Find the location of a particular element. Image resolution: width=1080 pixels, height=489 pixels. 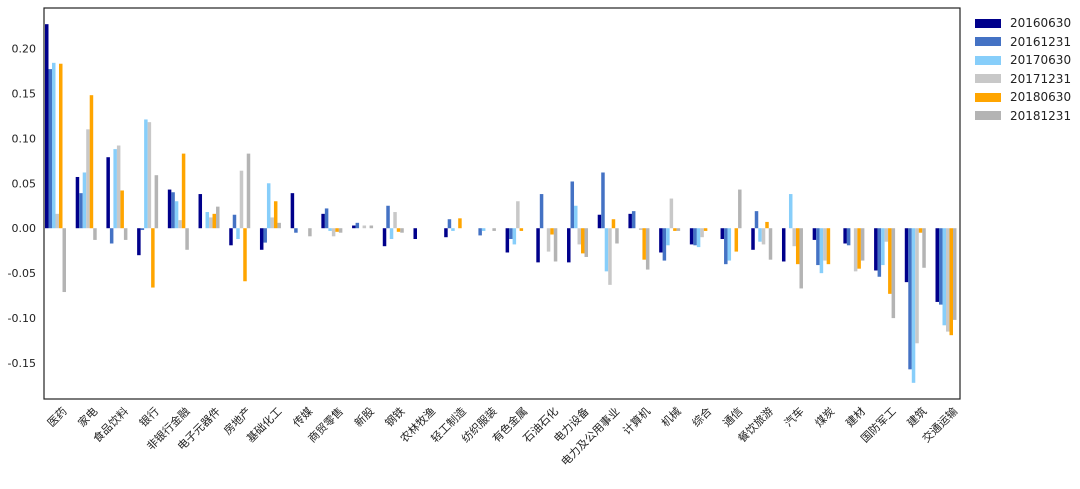

legend-item: 20181231 is located at coordinates (1023, 116).